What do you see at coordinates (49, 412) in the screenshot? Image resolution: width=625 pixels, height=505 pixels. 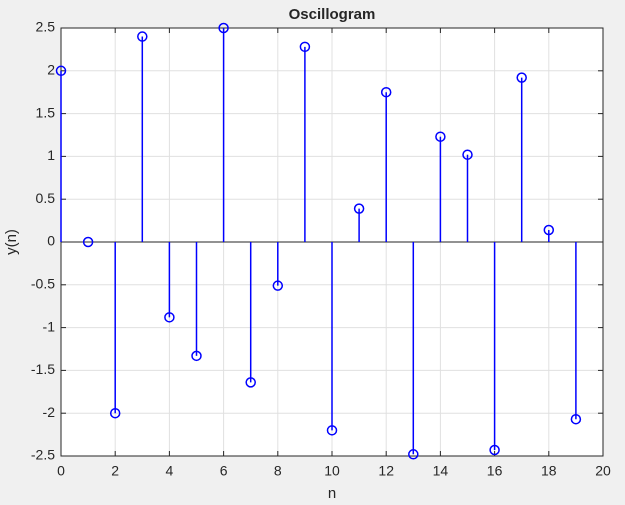 I see `y-tick-label: -2` at bounding box center [49, 412].